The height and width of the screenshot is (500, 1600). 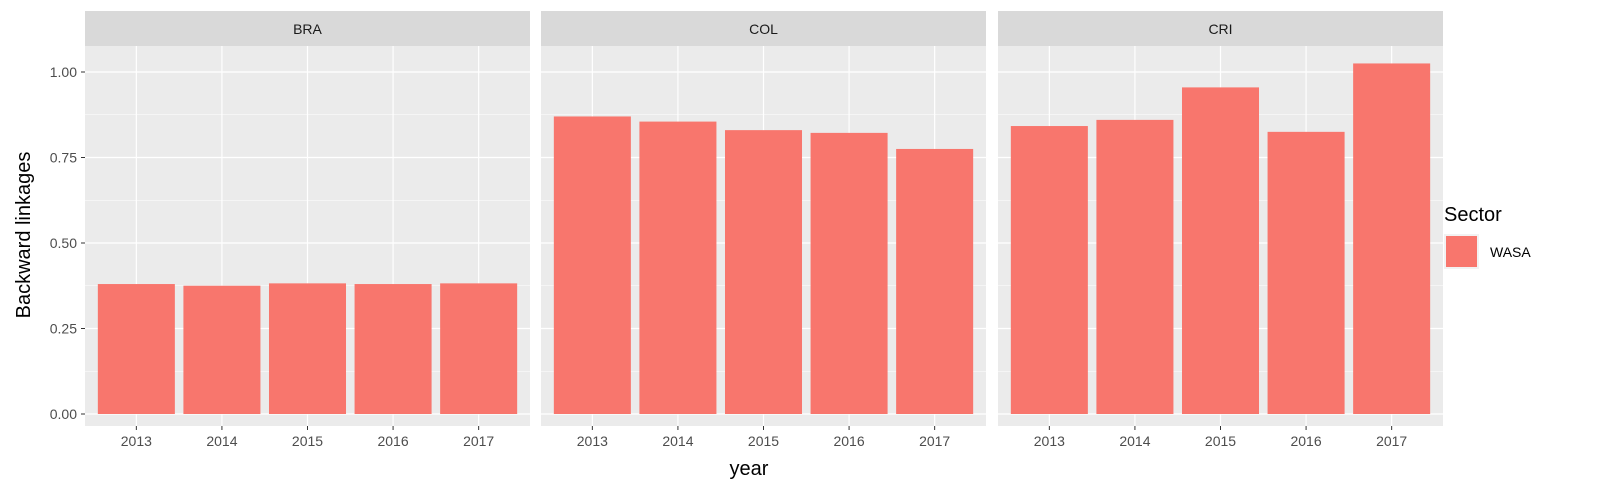 I want to click on bar-bra-2016, so click(x=393, y=349).